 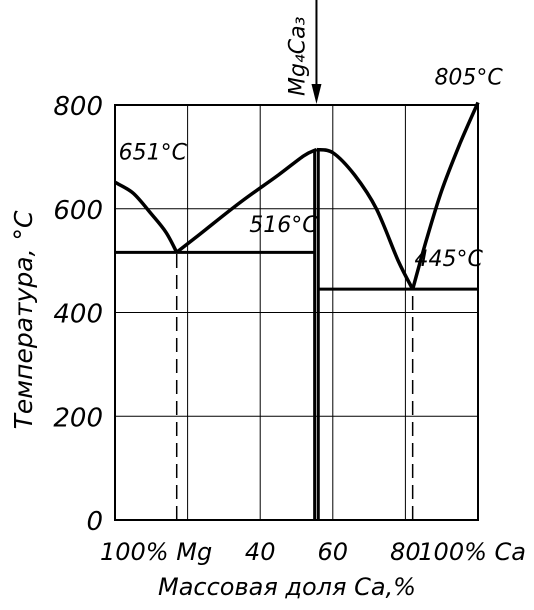 What do you see at coordinates (316, 94) in the screenshot?
I see `compound-arrow-head` at bounding box center [316, 94].